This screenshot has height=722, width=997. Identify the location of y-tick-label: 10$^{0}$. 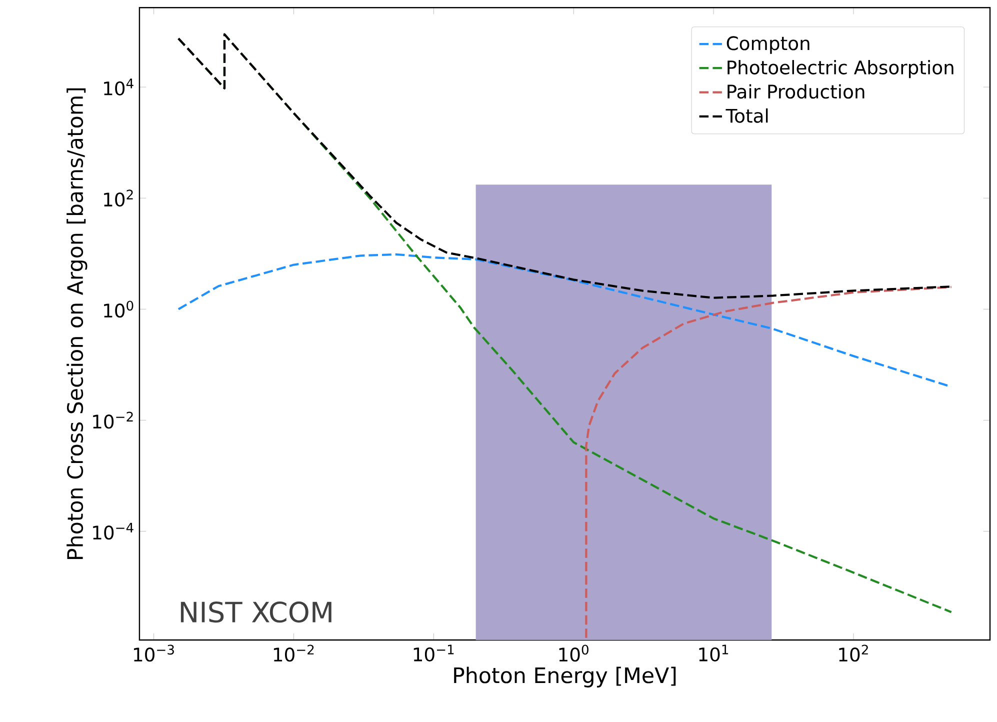
(119, 309).